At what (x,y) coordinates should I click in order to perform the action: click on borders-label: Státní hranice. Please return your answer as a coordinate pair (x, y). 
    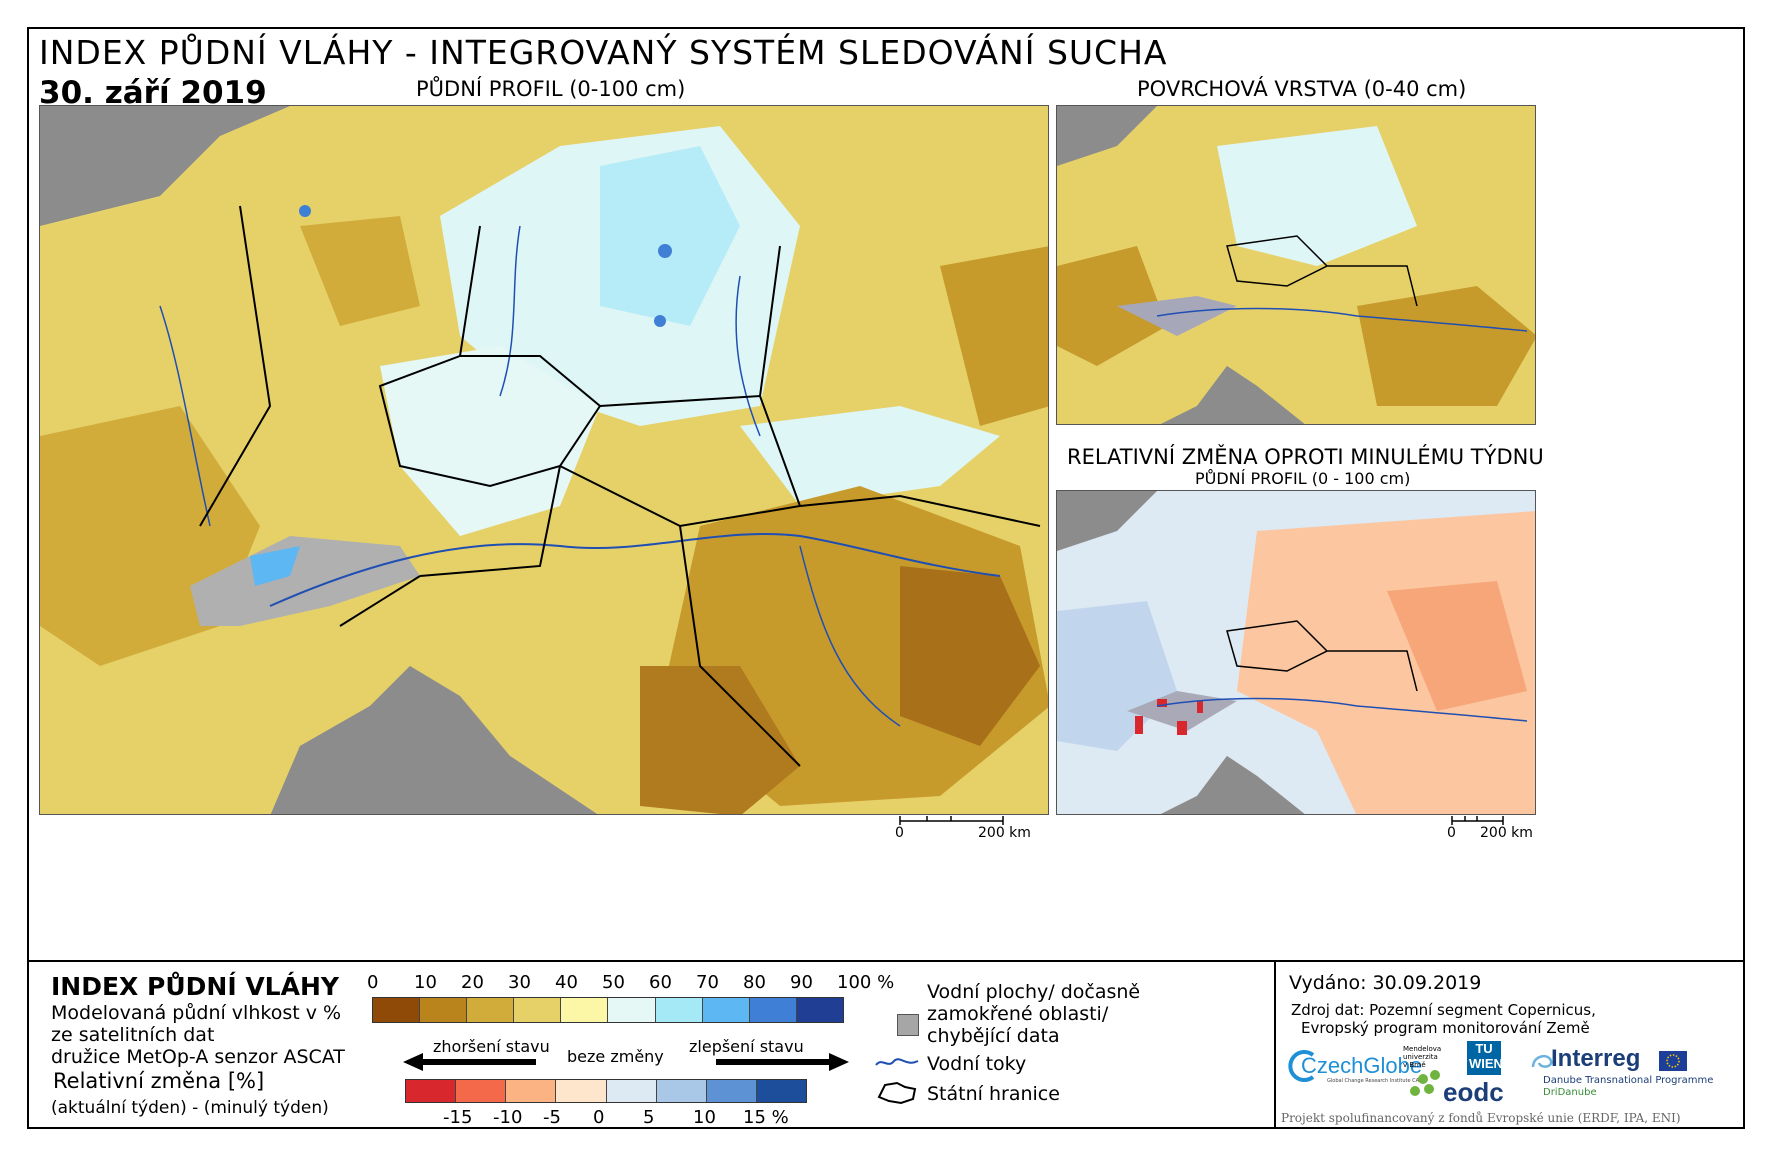
    Looking at the image, I should click on (993, 1094).